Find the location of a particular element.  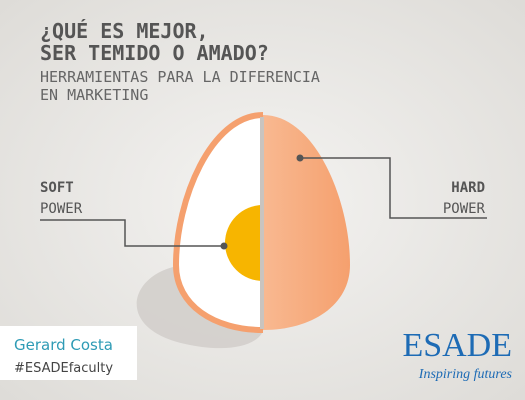

subtitle-line: EN MARKETING is located at coordinates (94, 95).